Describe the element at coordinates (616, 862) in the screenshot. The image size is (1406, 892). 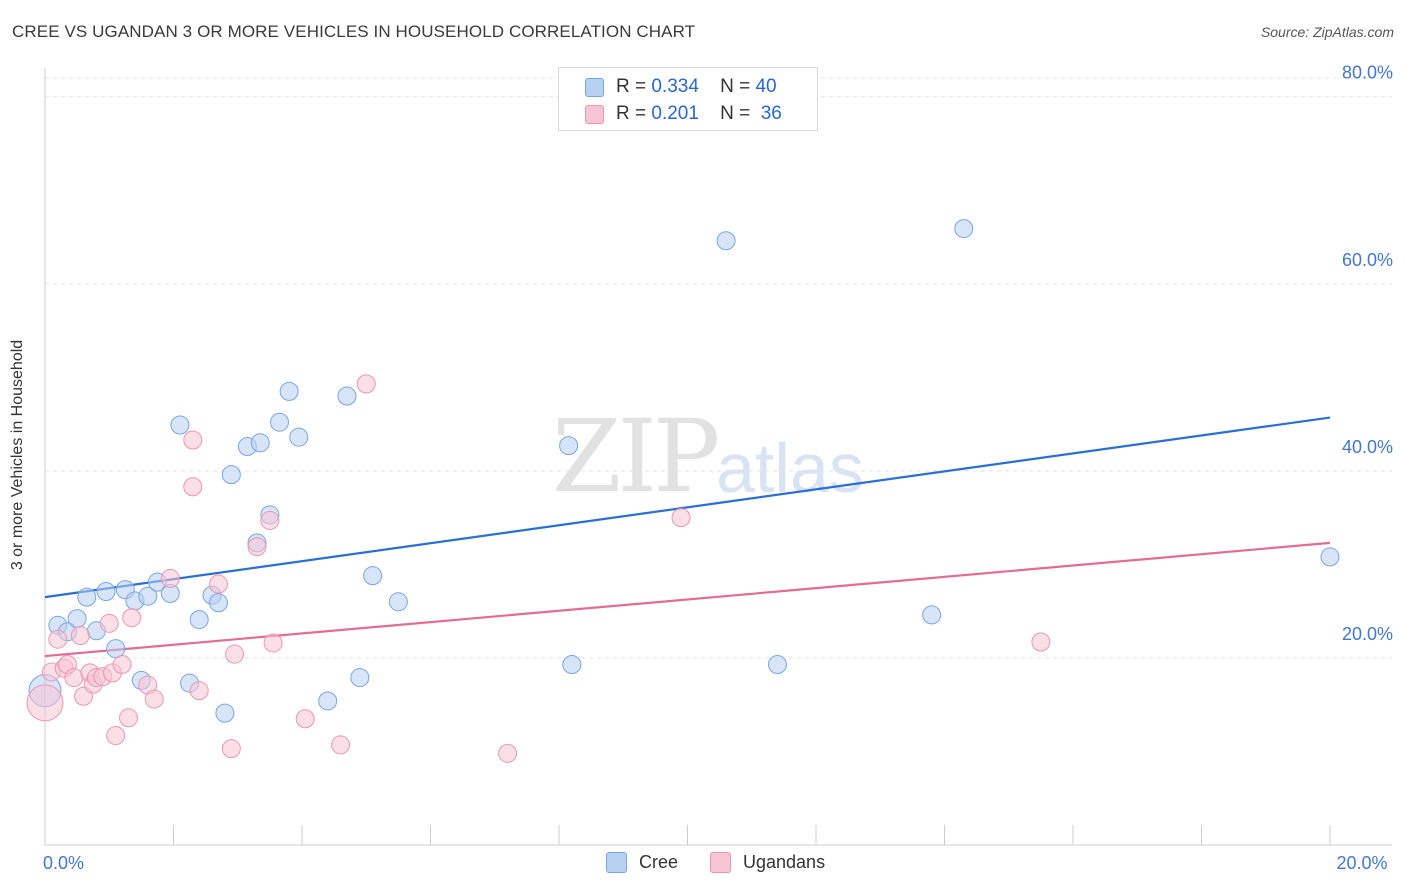
I see `legend-cree-swatch` at that location.